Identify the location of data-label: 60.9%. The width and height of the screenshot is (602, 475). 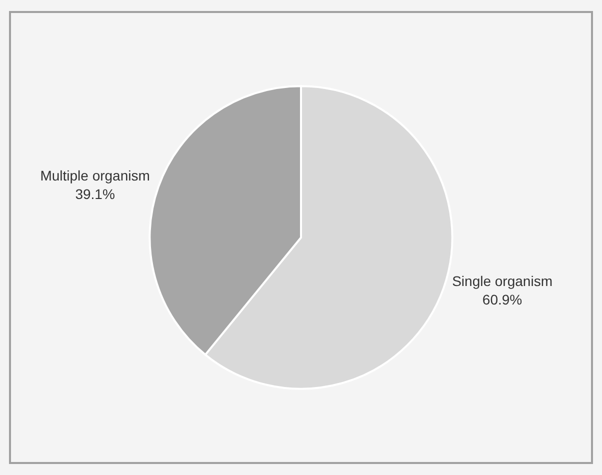
(502, 299).